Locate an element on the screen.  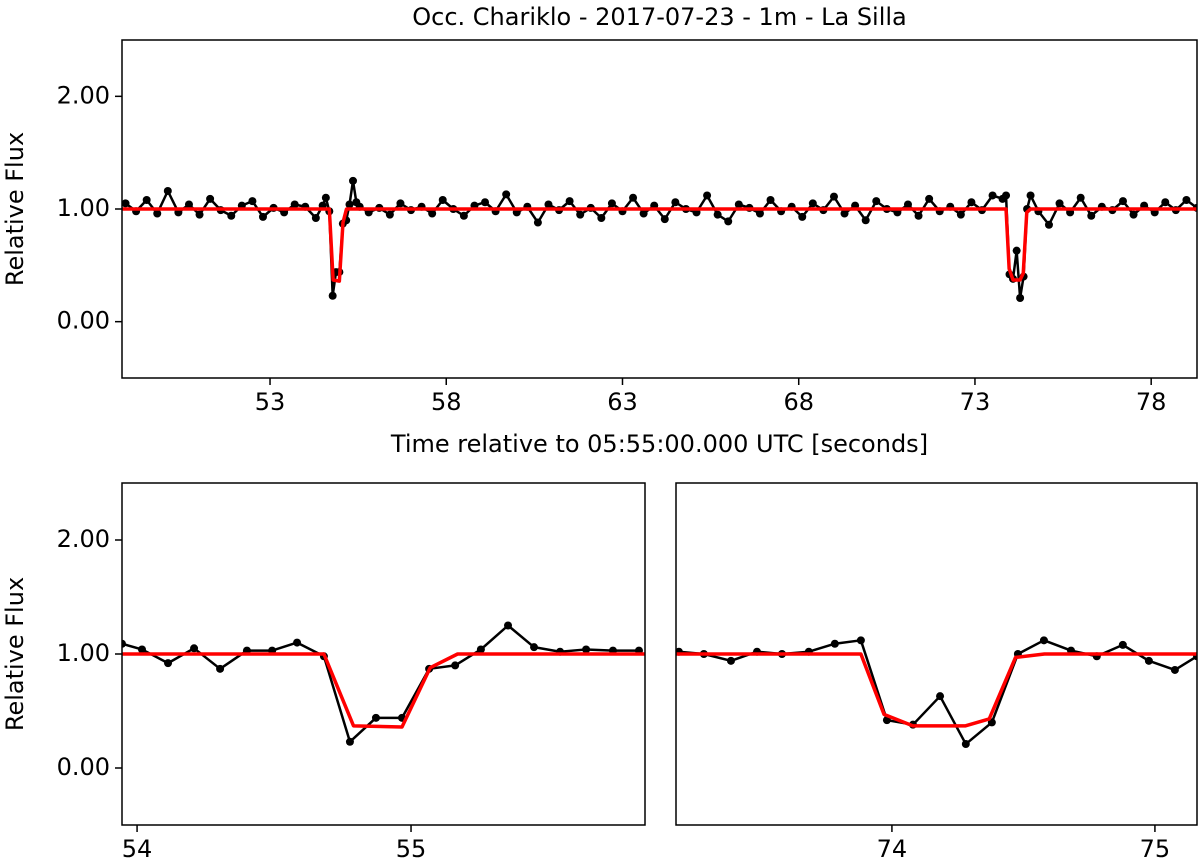
x-tick-label: 58 is located at coordinates (446, 402).